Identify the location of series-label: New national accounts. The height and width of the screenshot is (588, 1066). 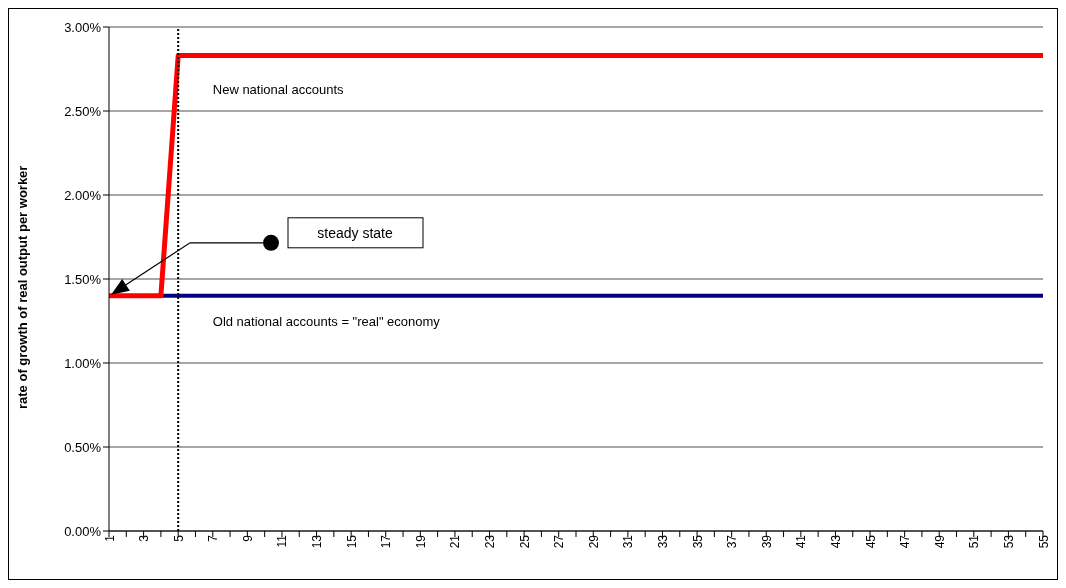
(278, 89).